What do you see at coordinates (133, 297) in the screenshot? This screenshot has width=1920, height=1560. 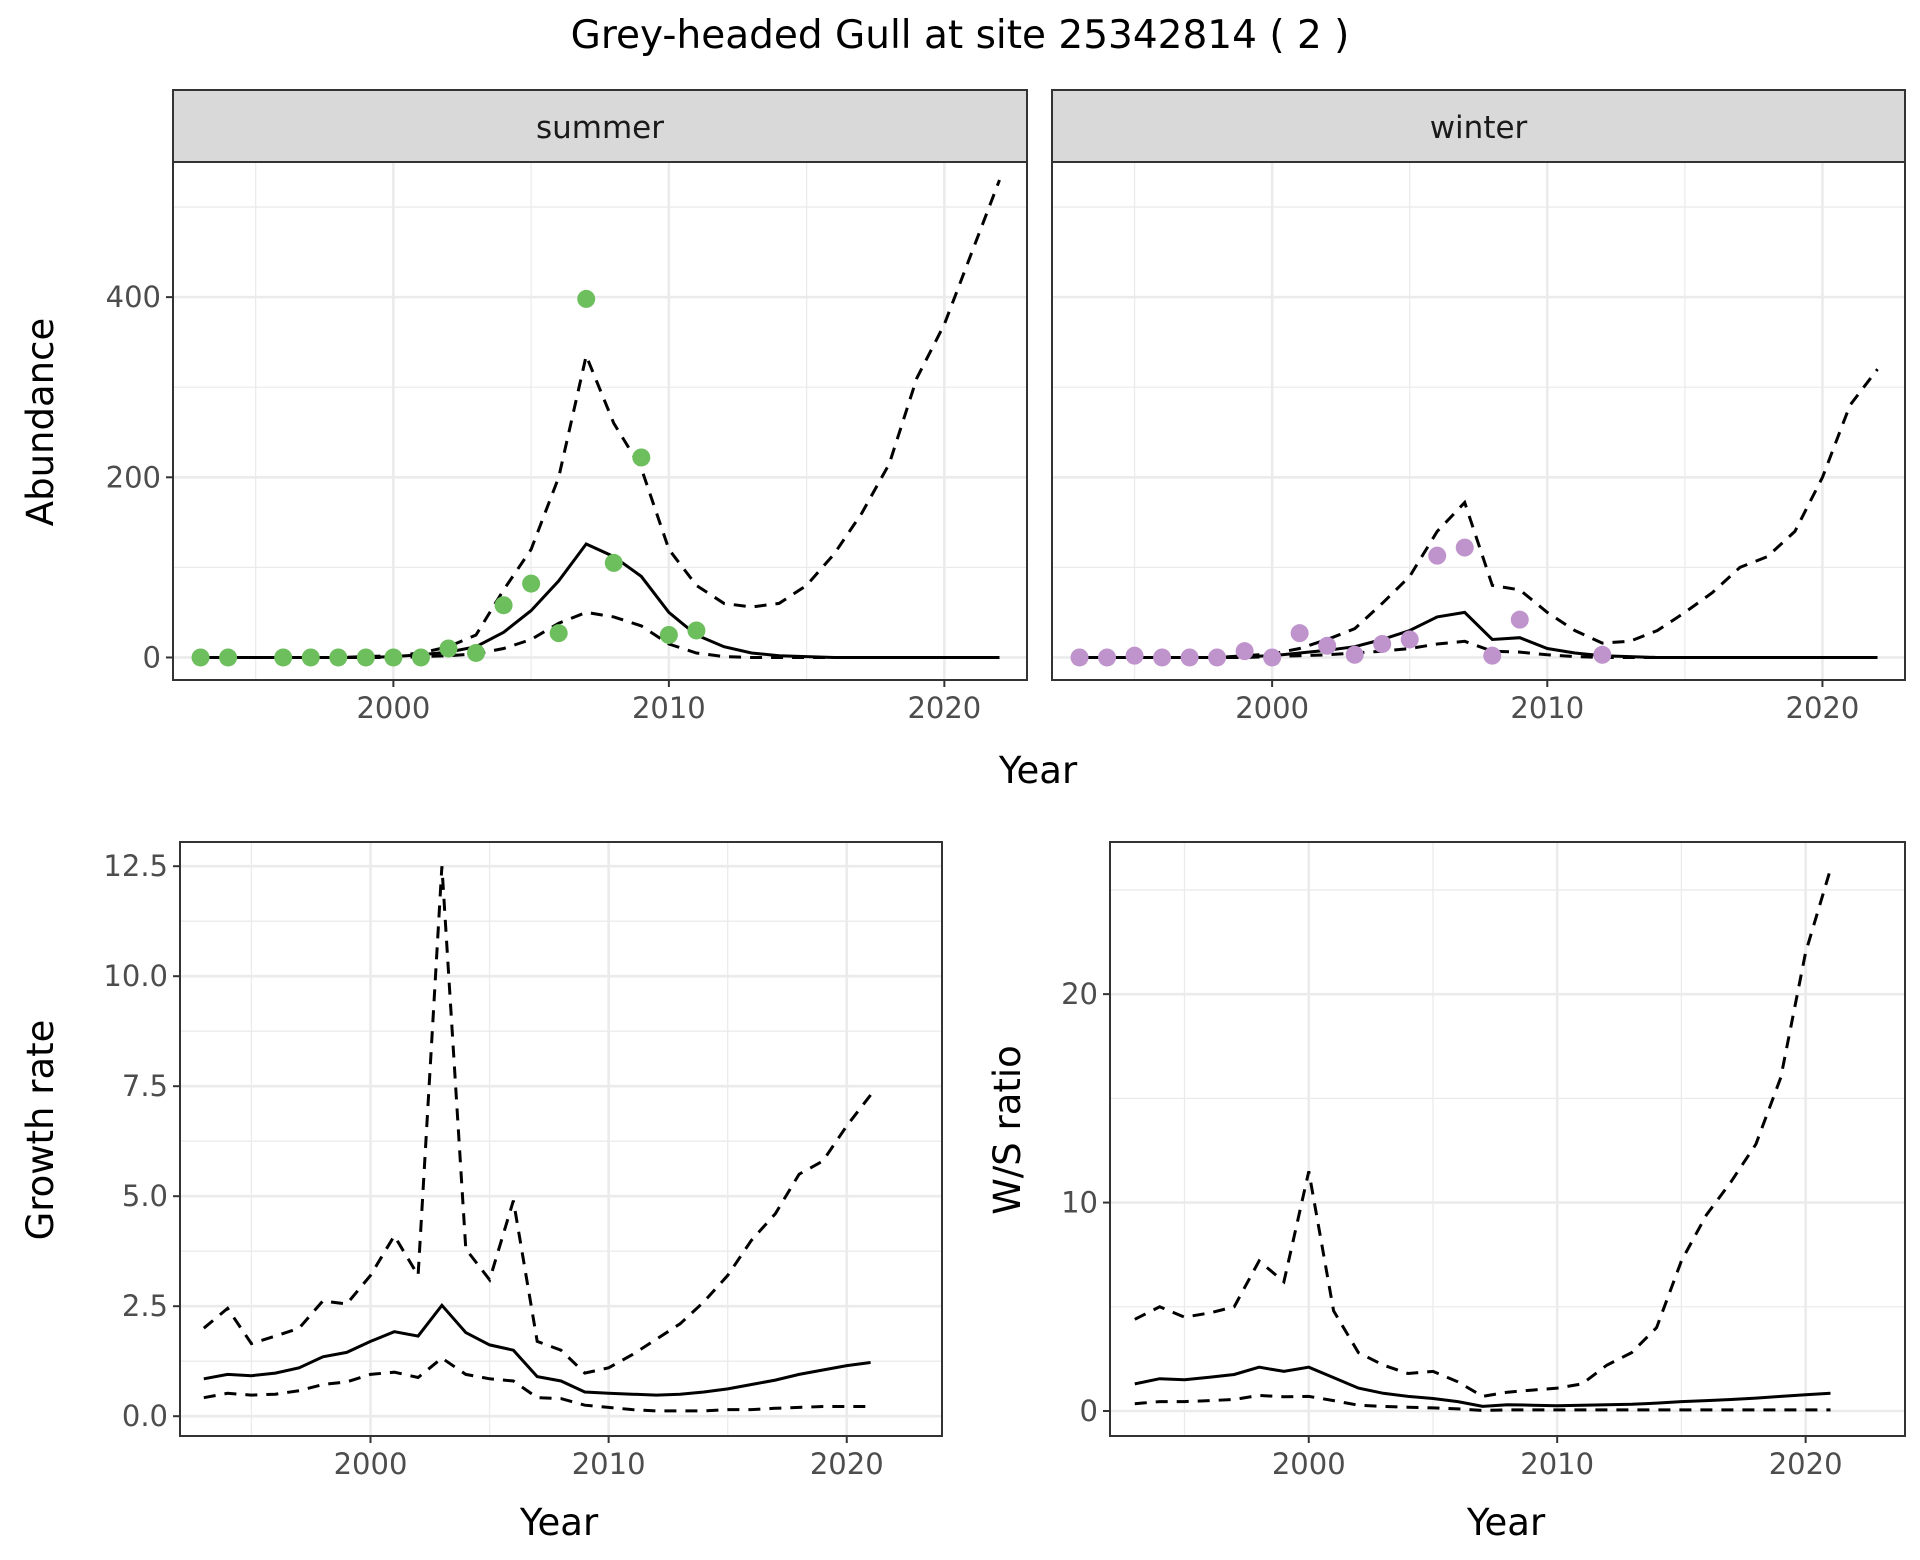 I see `y-tick-label: 400` at bounding box center [133, 297].